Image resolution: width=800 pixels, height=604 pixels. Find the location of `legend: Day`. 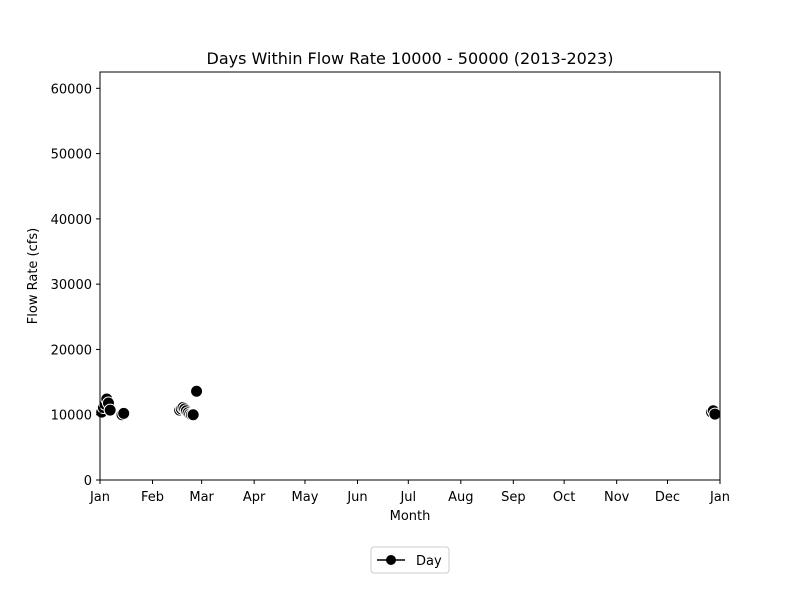

legend: Day is located at coordinates (410, 560).